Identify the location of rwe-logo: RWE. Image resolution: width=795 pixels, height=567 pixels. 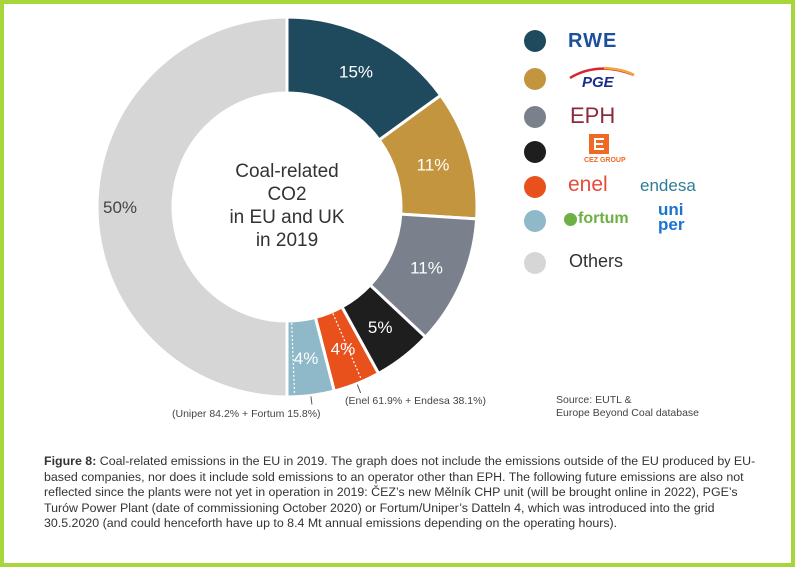
(593, 41).